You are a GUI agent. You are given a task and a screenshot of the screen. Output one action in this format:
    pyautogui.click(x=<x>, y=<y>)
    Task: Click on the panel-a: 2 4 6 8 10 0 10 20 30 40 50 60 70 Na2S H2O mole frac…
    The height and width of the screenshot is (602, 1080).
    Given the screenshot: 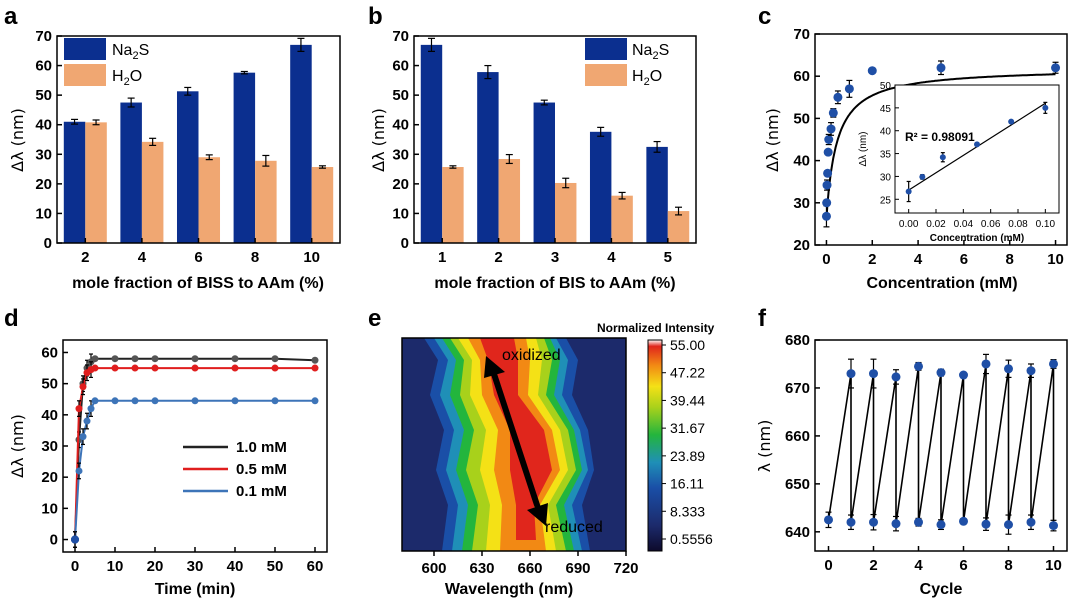 What is the action you would take?
    pyautogui.click(x=174, y=160)
    